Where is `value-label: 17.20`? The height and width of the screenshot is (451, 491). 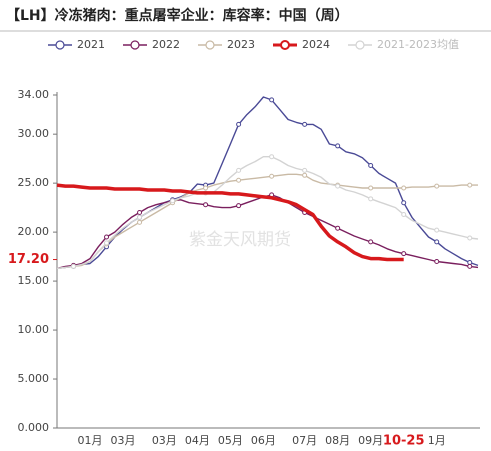 value-label: 17.20 is located at coordinates (28, 259).